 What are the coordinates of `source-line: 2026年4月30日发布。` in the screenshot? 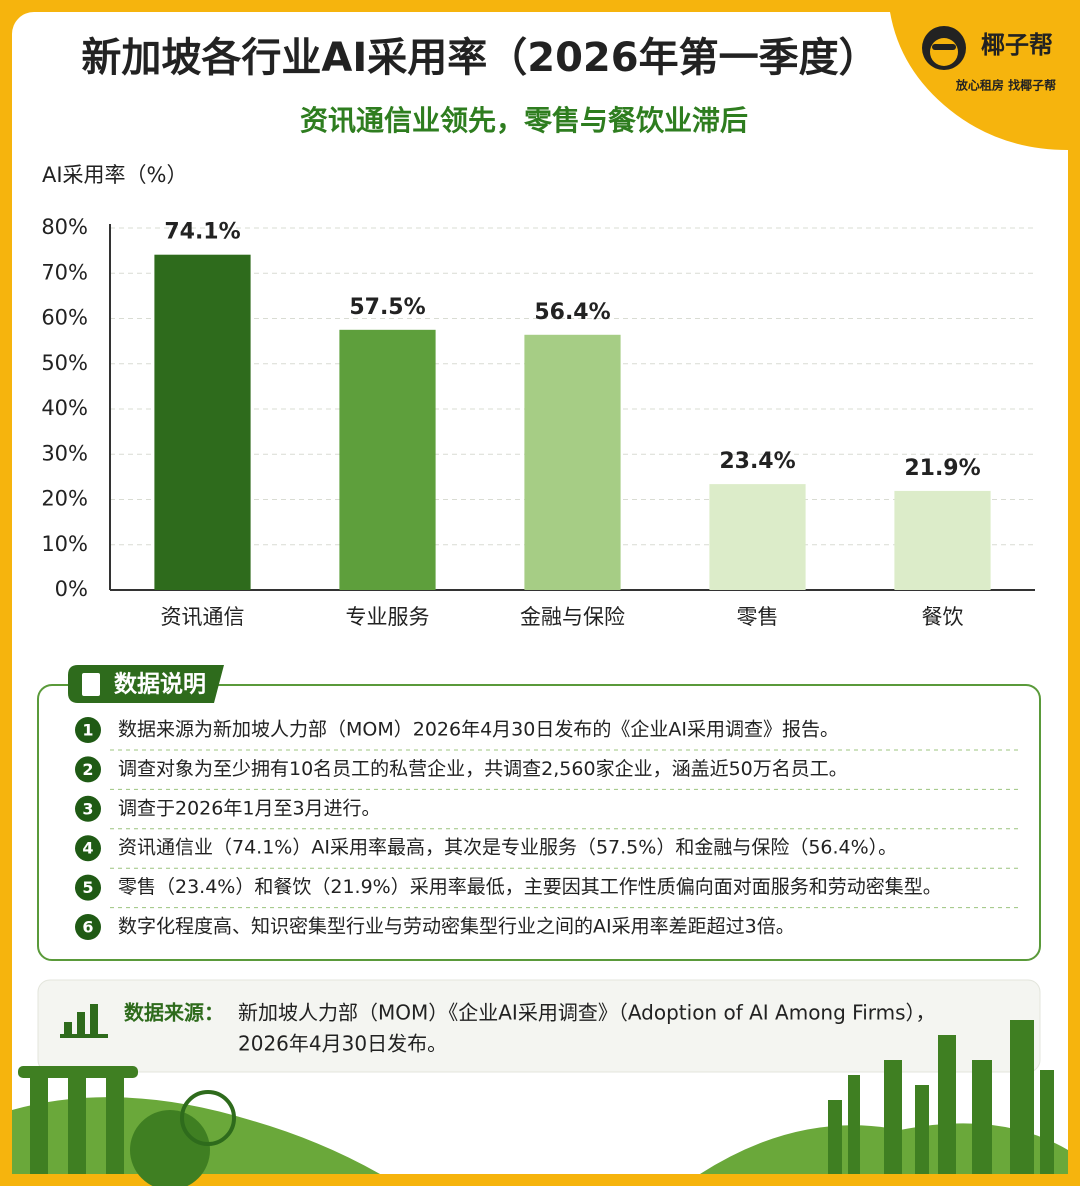 It's located at (342, 1044).